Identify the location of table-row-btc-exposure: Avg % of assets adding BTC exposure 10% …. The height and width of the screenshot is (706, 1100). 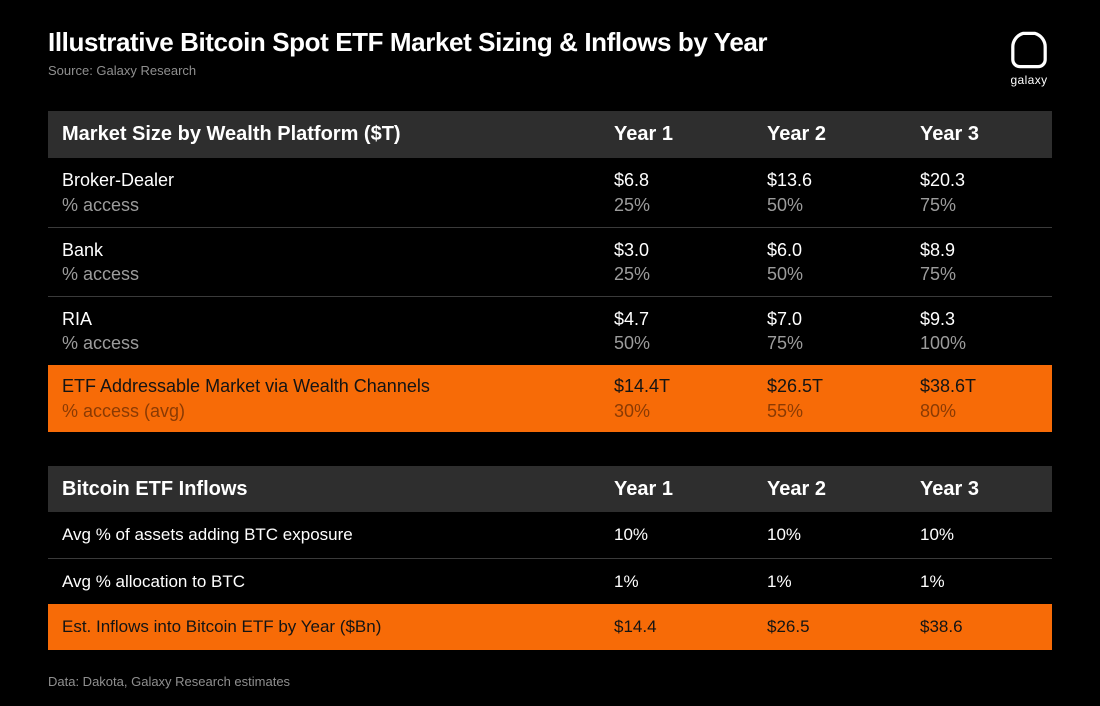
(550, 535).